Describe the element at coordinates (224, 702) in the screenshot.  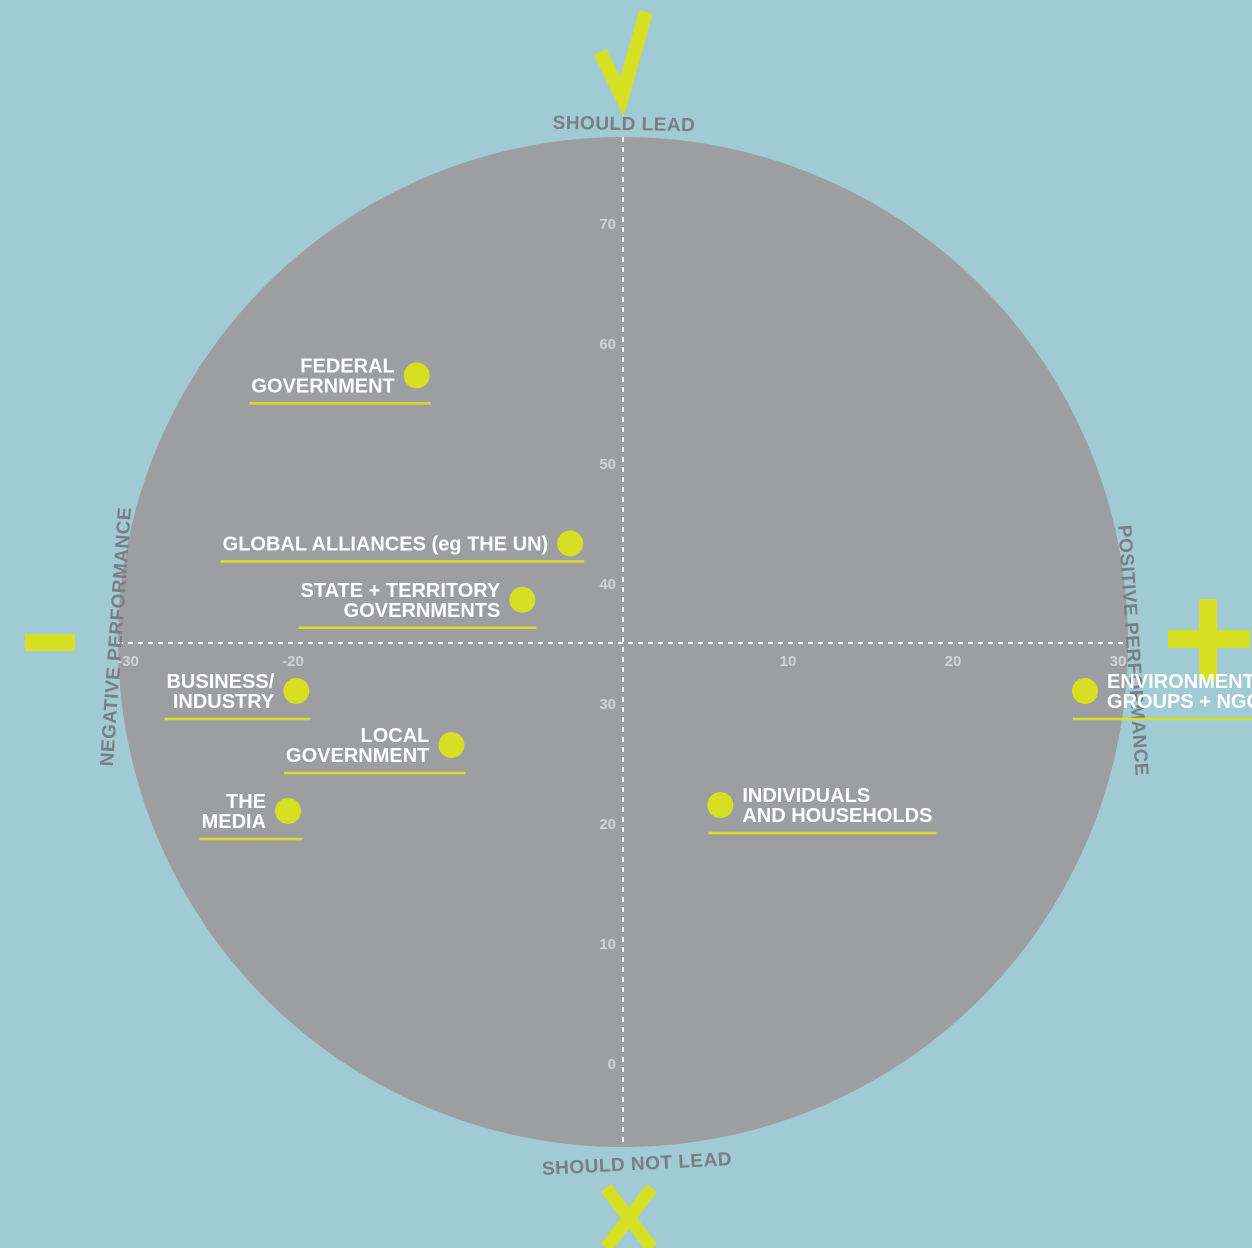
I see `point-label: INDUSTRY` at that location.